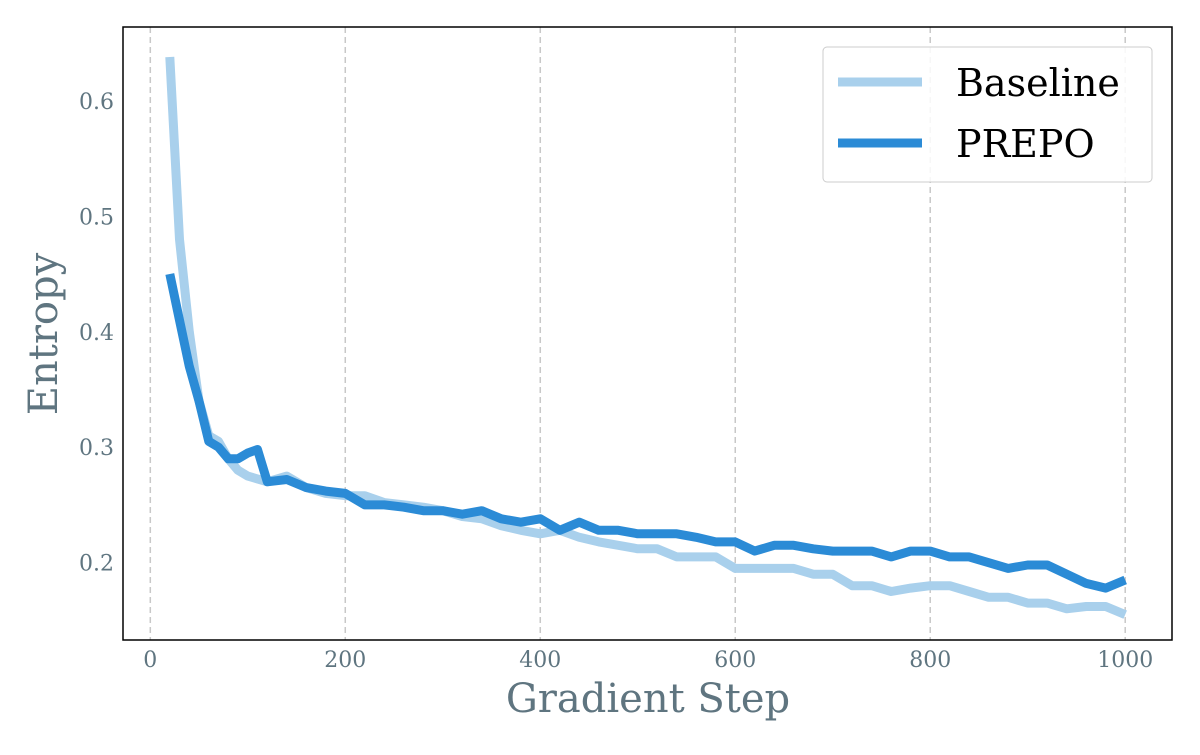 The height and width of the screenshot is (755, 1200). Describe the element at coordinates (96, 217) in the screenshot. I see `y-tick-label: 0.5` at that location.